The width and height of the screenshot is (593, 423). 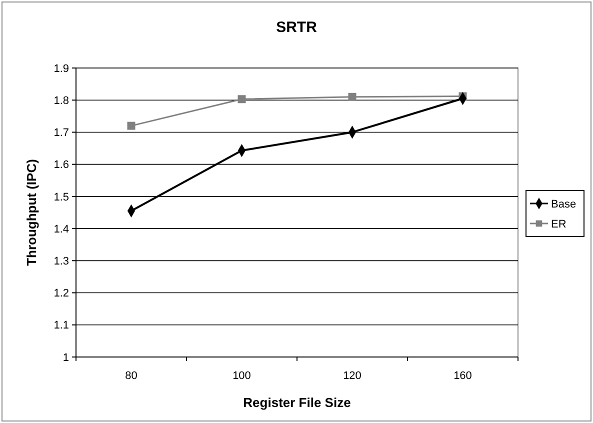 What do you see at coordinates (241, 376) in the screenshot?
I see `x-tick-label: 100` at bounding box center [241, 376].